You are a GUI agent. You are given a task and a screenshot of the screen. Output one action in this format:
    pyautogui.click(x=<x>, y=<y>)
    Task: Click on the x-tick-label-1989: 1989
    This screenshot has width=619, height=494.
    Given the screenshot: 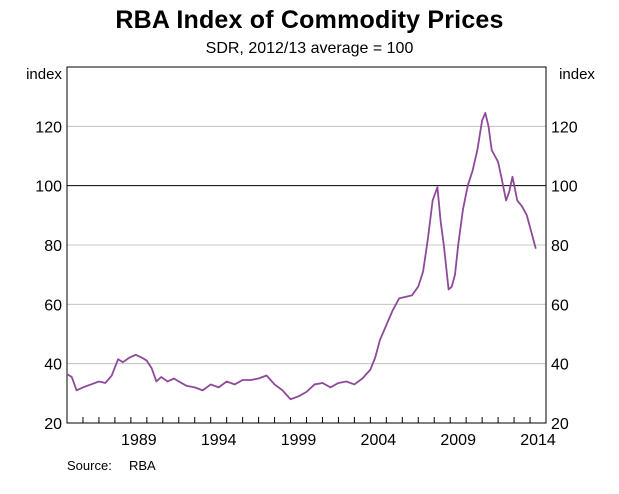 What is the action you would take?
    pyautogui.click(x=139, y=440)
    